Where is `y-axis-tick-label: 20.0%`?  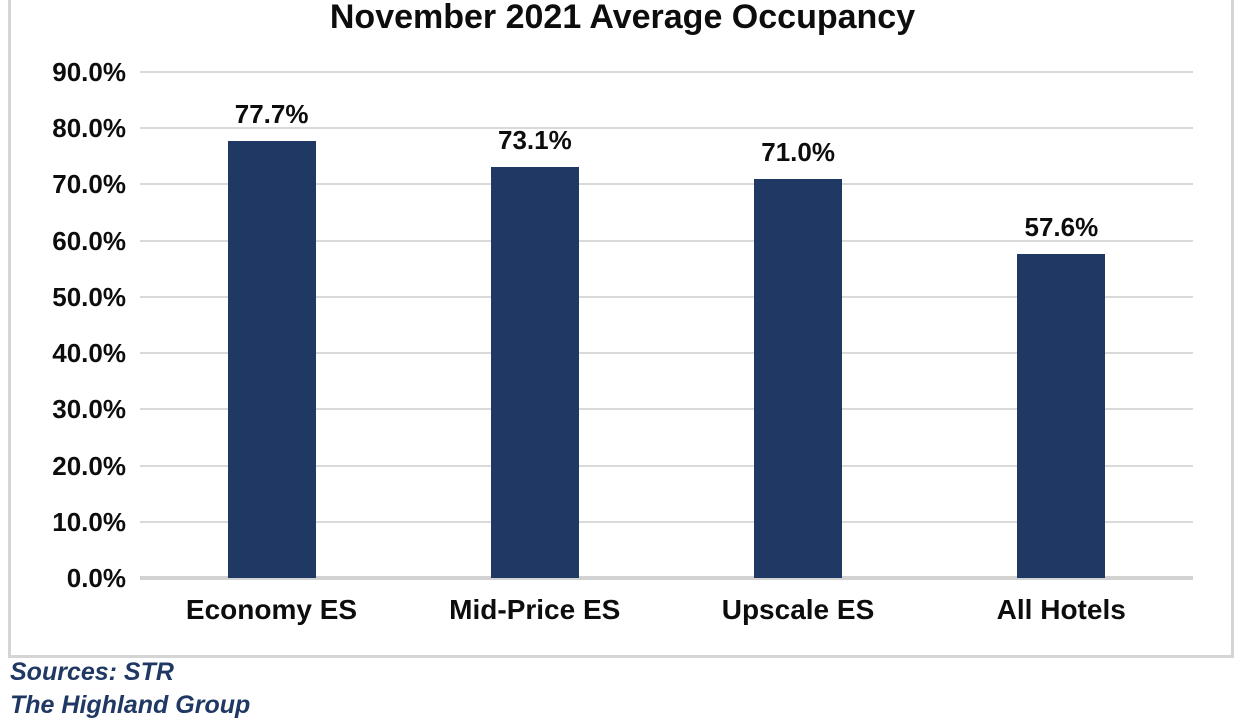
y-axis-tick-label: 20.0% is located at coordinates (89, 465).